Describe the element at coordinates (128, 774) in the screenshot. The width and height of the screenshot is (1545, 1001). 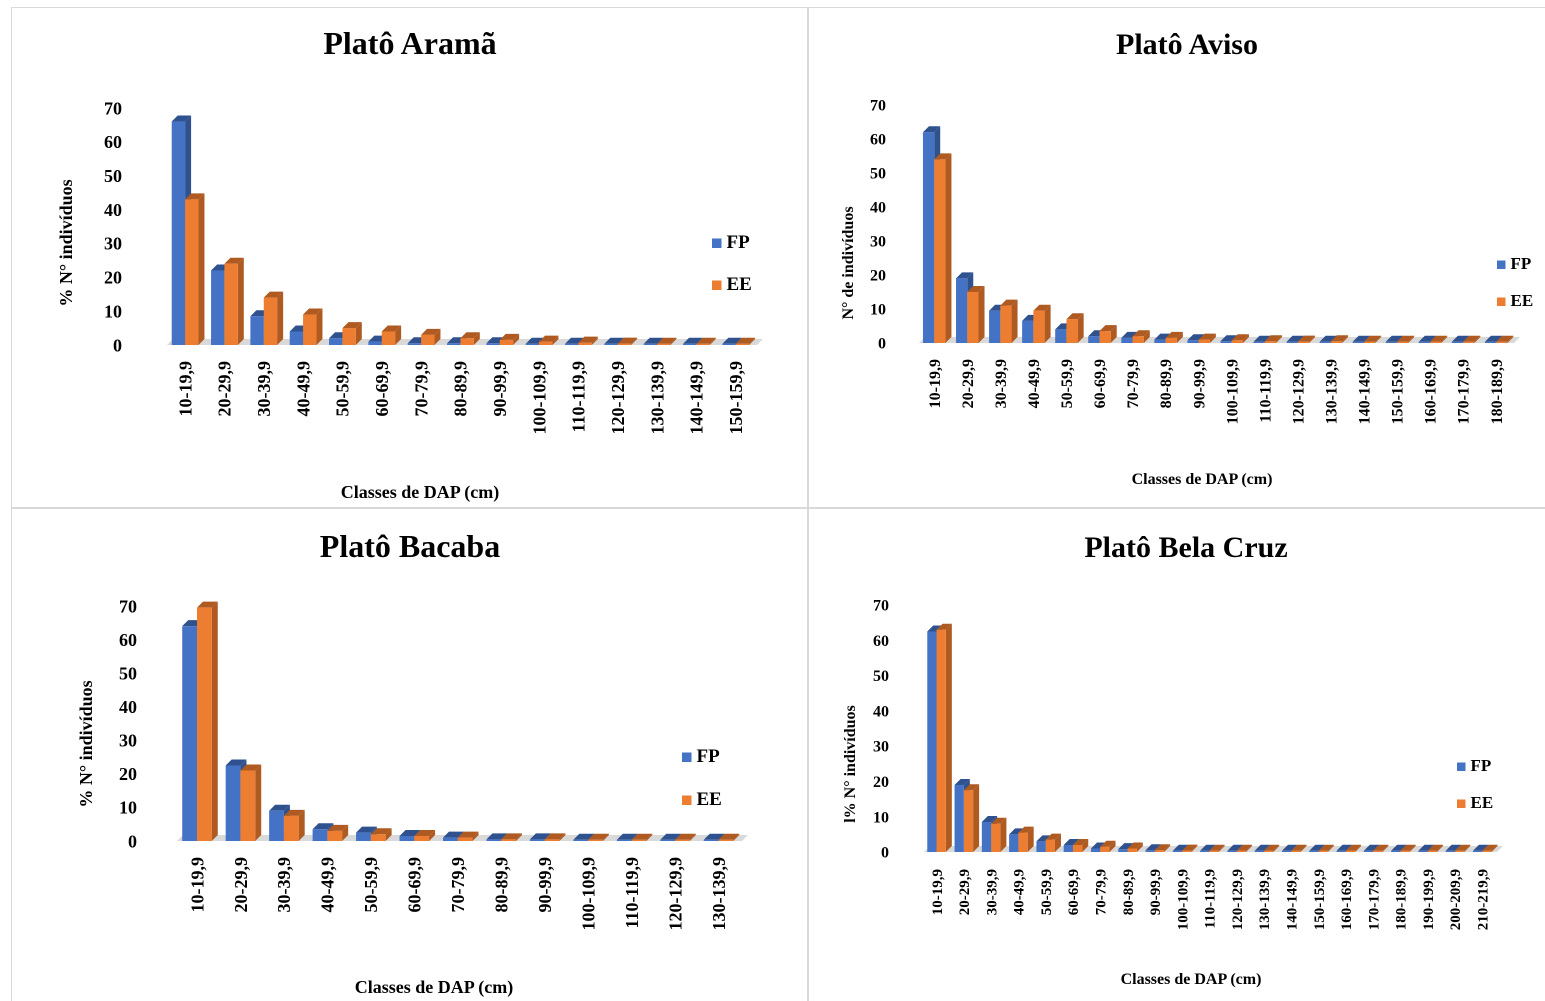
I see `y-tick-label: 20` at that location.